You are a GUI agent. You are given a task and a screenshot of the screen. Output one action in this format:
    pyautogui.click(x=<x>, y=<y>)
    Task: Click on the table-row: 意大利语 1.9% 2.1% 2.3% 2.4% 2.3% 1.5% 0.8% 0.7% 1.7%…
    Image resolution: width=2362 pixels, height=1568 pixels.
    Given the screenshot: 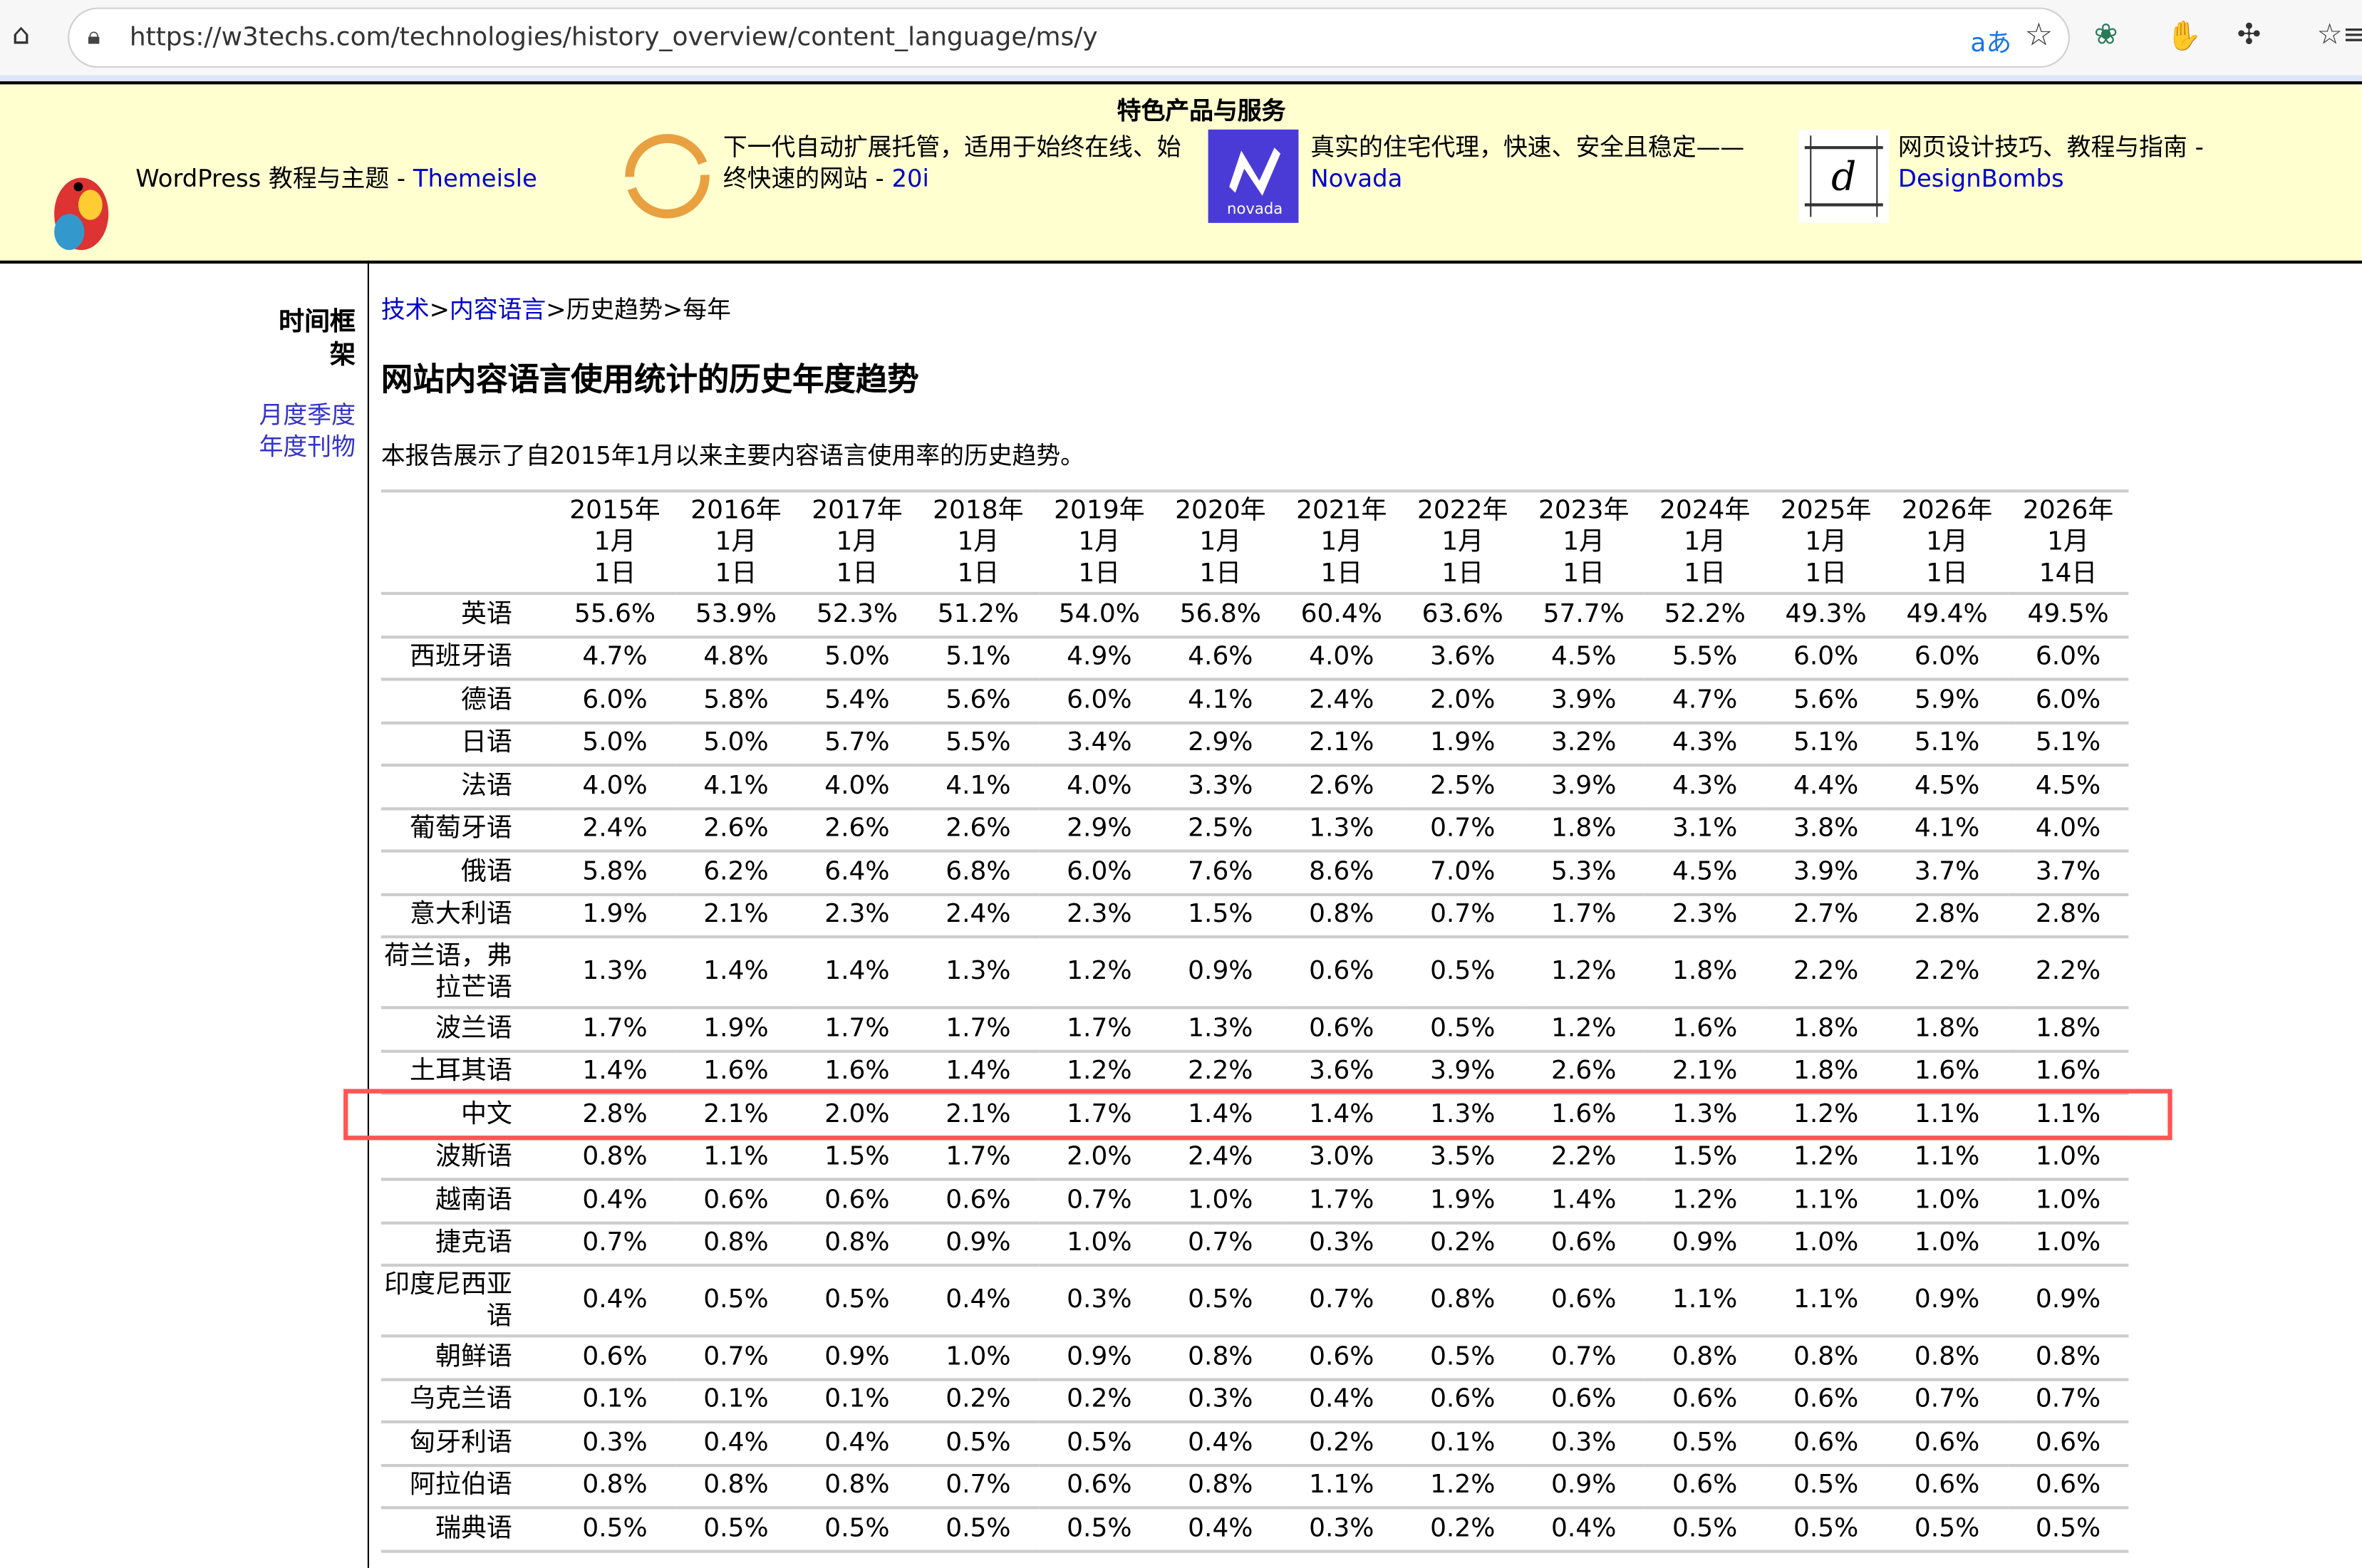 What is the action you would take?
    pyautogui.click(x=1254, y=916)
    